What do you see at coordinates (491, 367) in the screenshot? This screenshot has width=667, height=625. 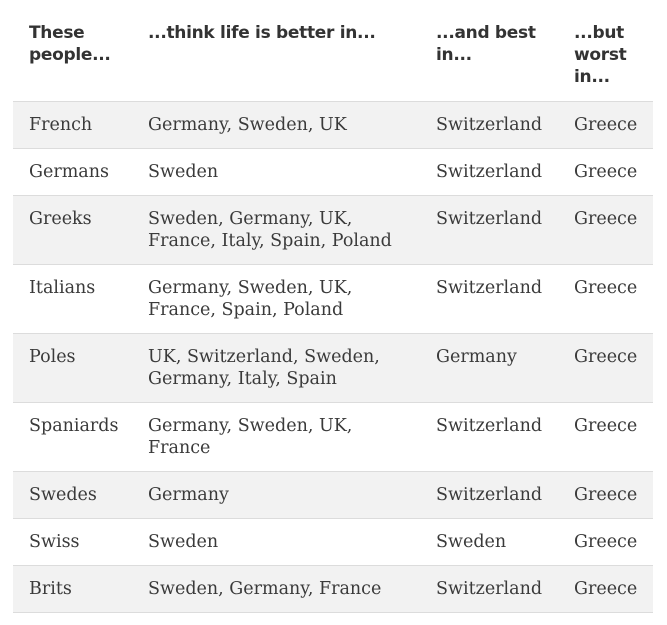 I see `cell-best: Germany` at bounding box center [491, 367].